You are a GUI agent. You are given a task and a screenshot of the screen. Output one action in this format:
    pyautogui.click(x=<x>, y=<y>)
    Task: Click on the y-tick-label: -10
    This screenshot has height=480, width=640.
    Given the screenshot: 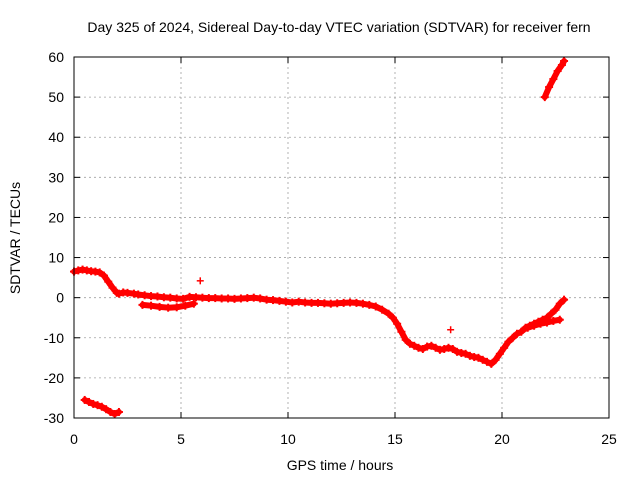 What is the action you would take?
    pyautogui.click(x=54, y=338)
    